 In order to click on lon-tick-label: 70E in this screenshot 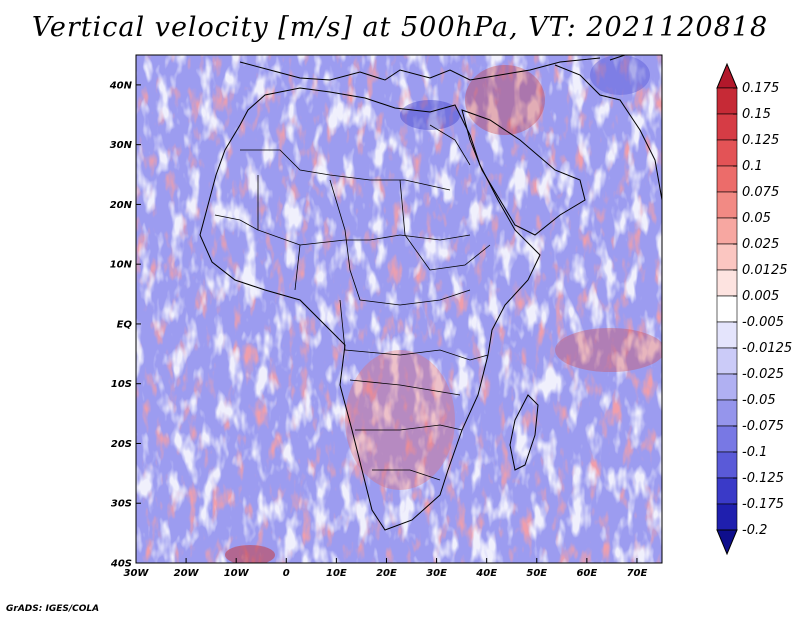, I will do `click(637, 573)`.